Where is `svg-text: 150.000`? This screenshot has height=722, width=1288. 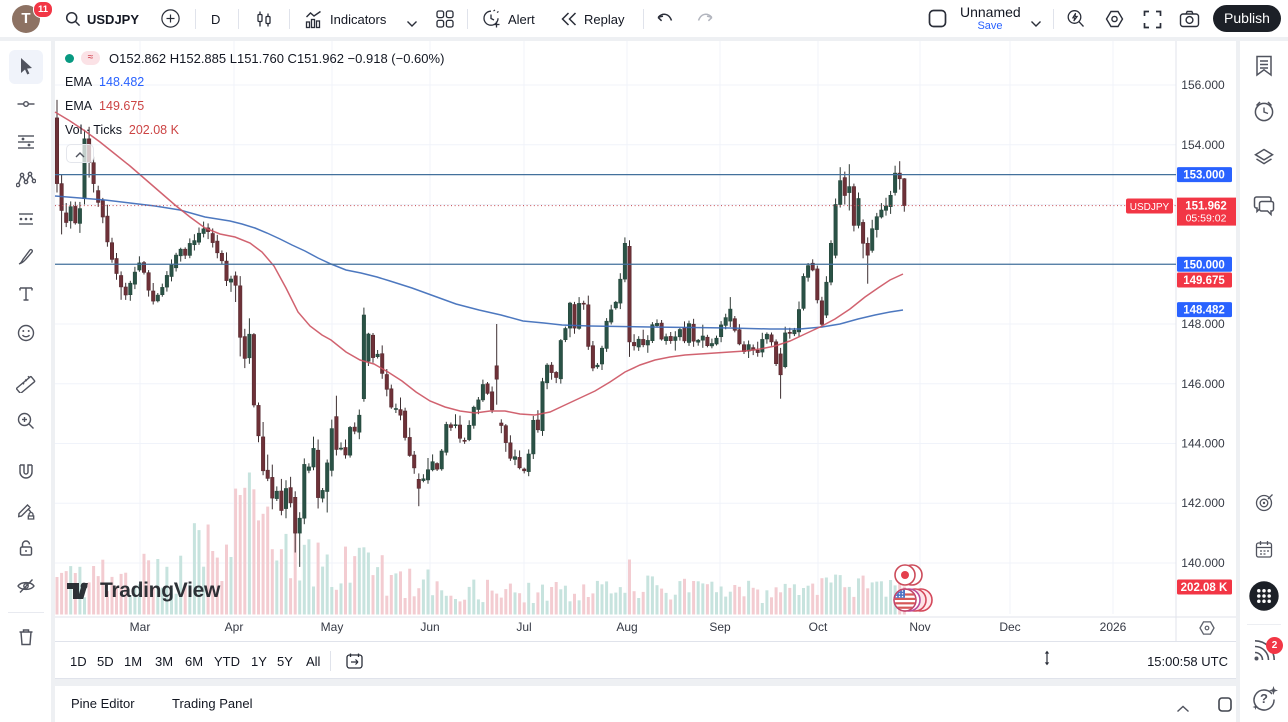 svg-text: 150.000 is located at coordinates (1204, 265).